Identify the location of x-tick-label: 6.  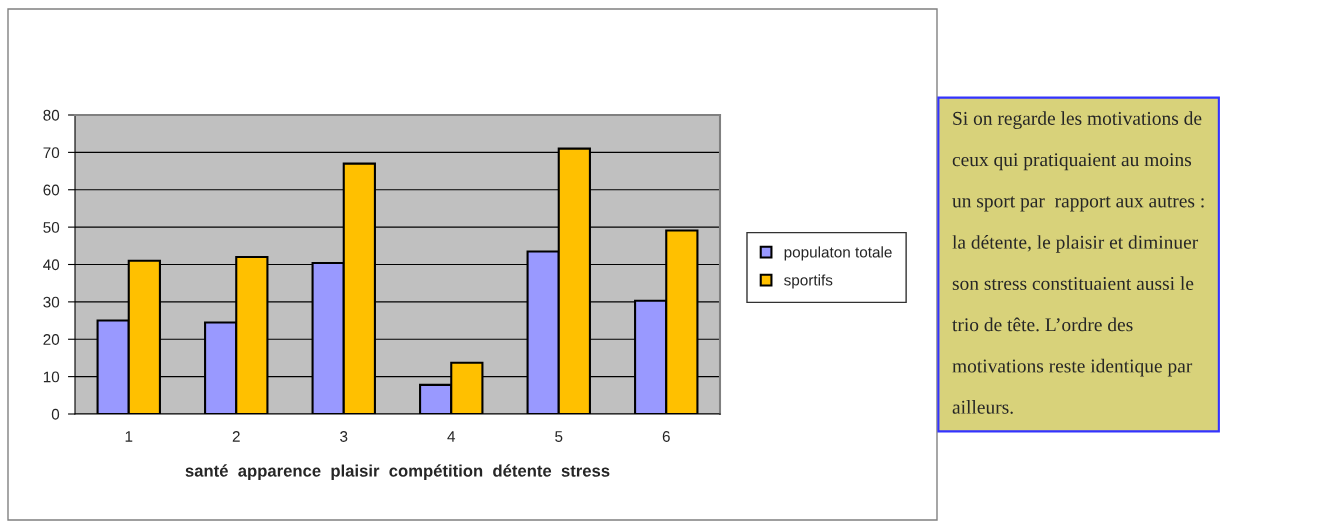
(666, 436).